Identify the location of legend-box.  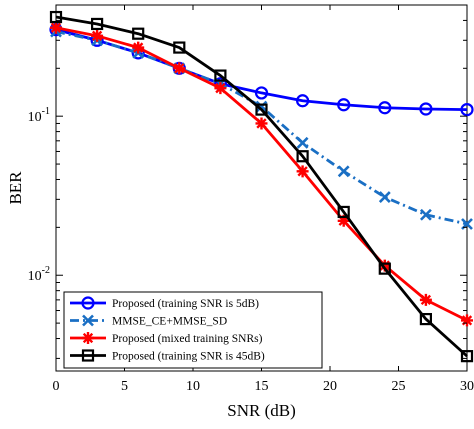
(193, 330).